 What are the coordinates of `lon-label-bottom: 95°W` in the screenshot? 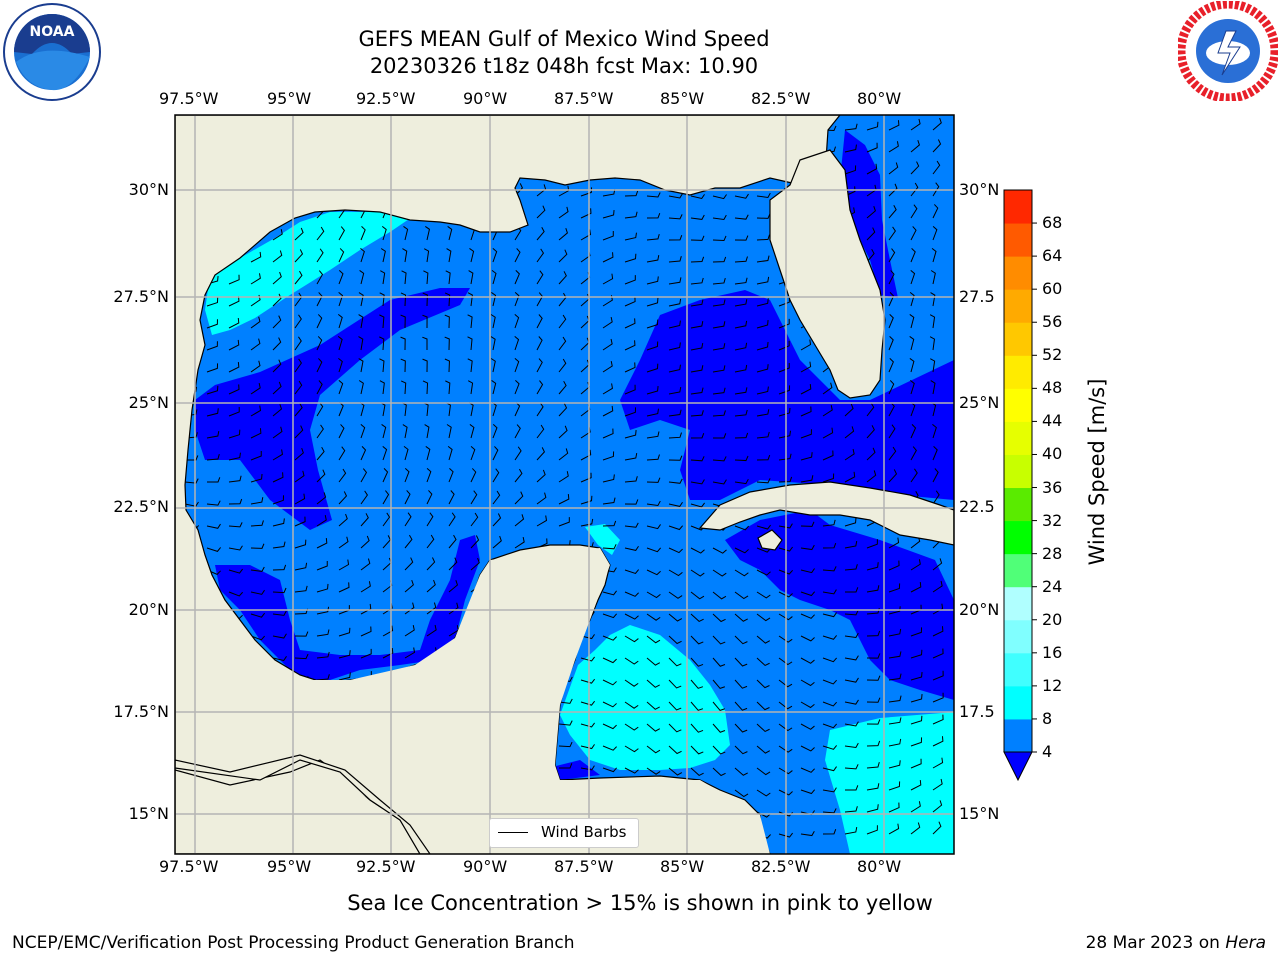 It's located at (289, 866).